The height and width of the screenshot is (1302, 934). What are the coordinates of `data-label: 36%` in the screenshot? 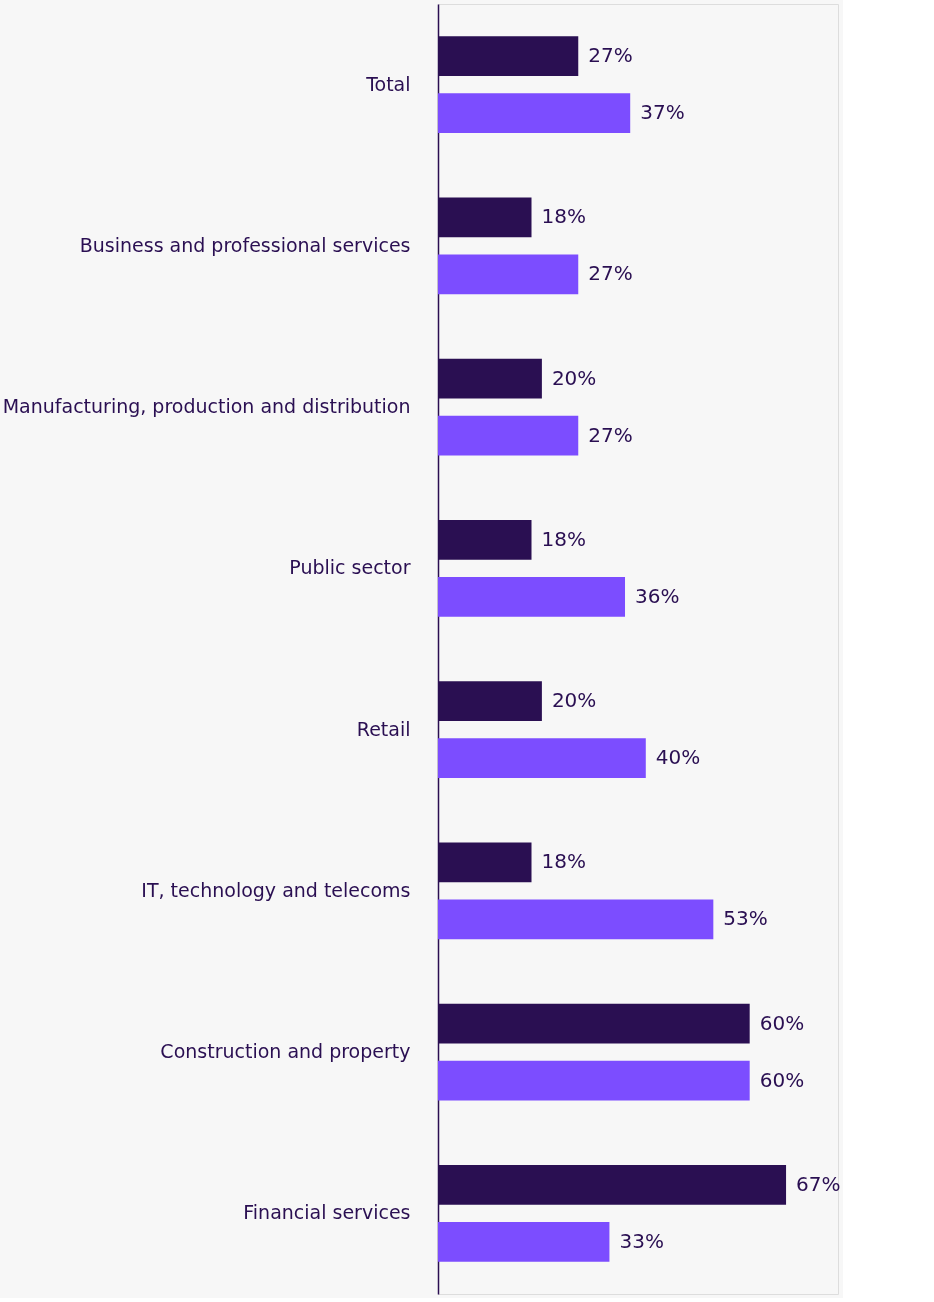 It's located at (657, 595).